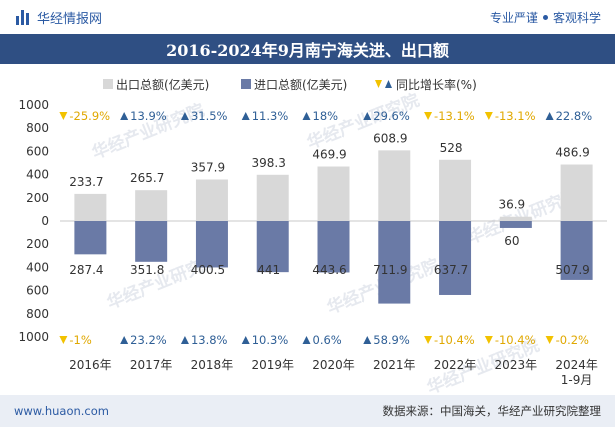  Describe the element at coordinates (151, 365) in the screenshot. I see `x-tick-label: 2017年` at that location.